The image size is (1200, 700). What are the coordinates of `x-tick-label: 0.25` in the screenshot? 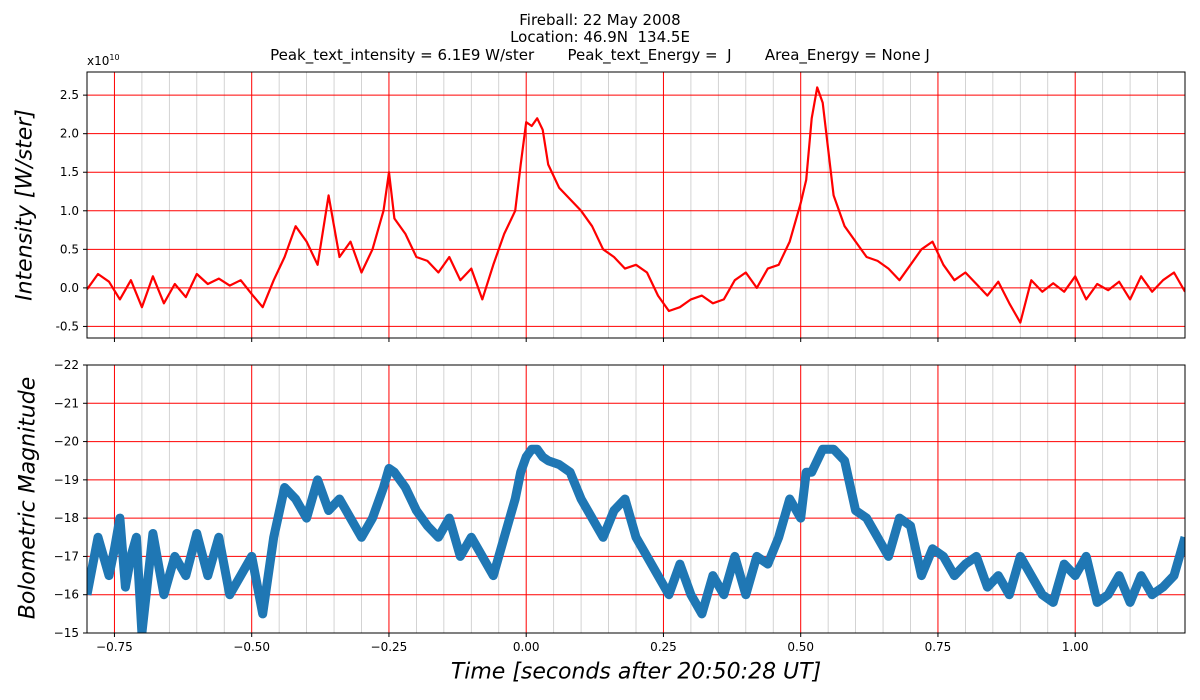 It's located at (663, 647).